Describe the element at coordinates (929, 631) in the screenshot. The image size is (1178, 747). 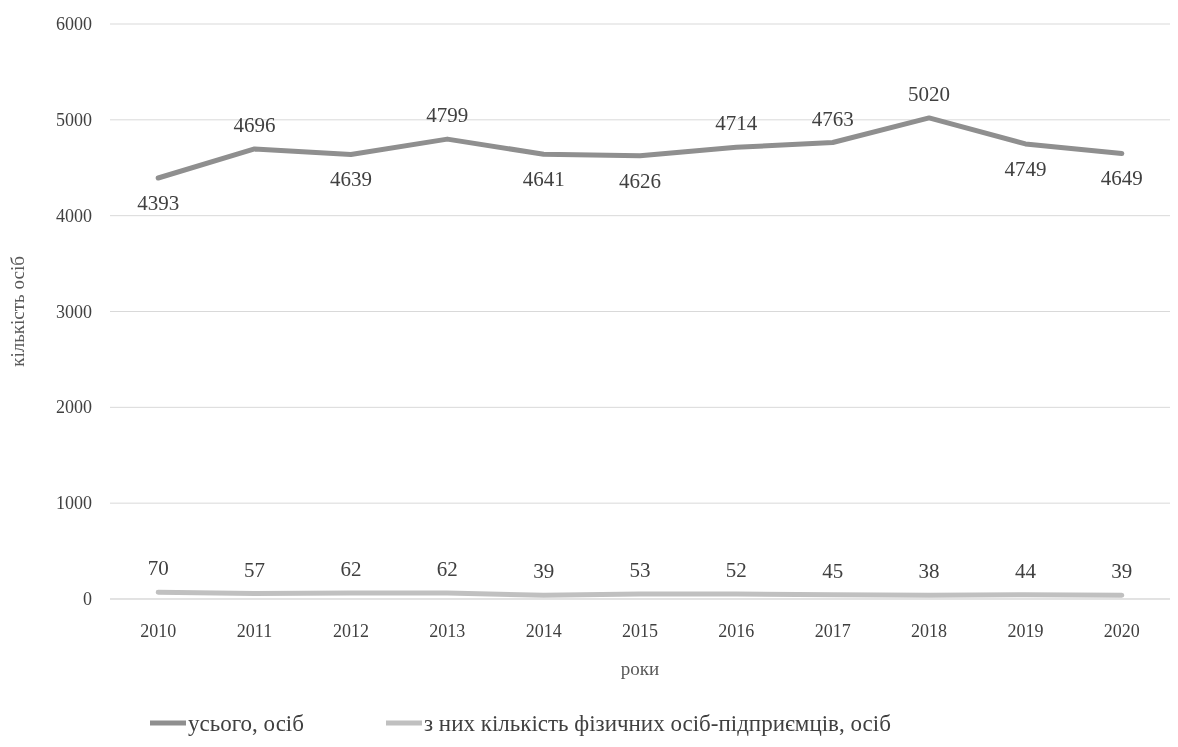
I see `x-tick-label: 2018` at that location.